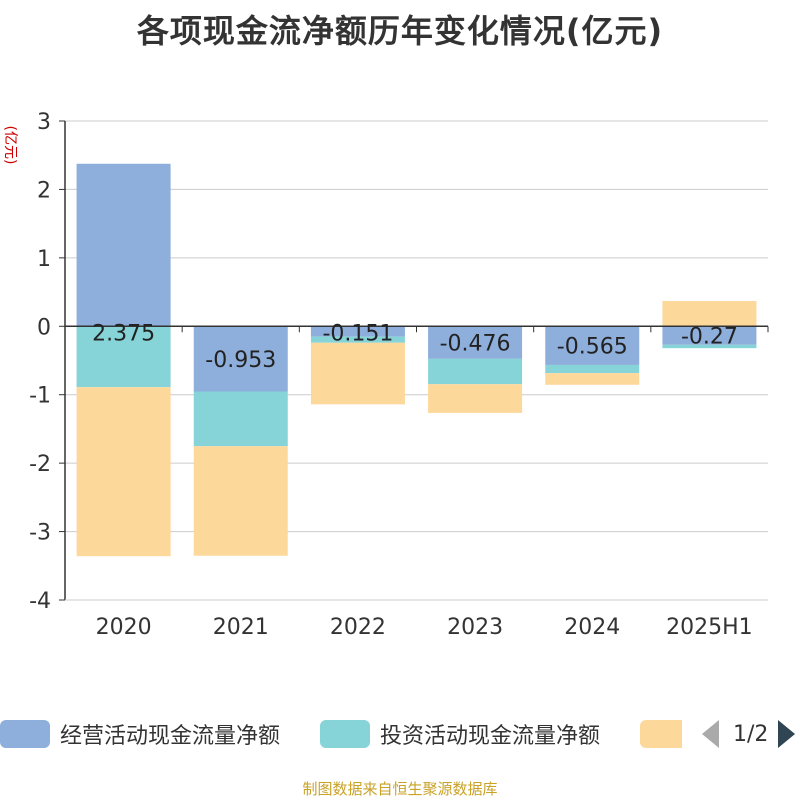  I want to click on legend-item-investing: 投资活动现金流量净额, so click(460, 734).